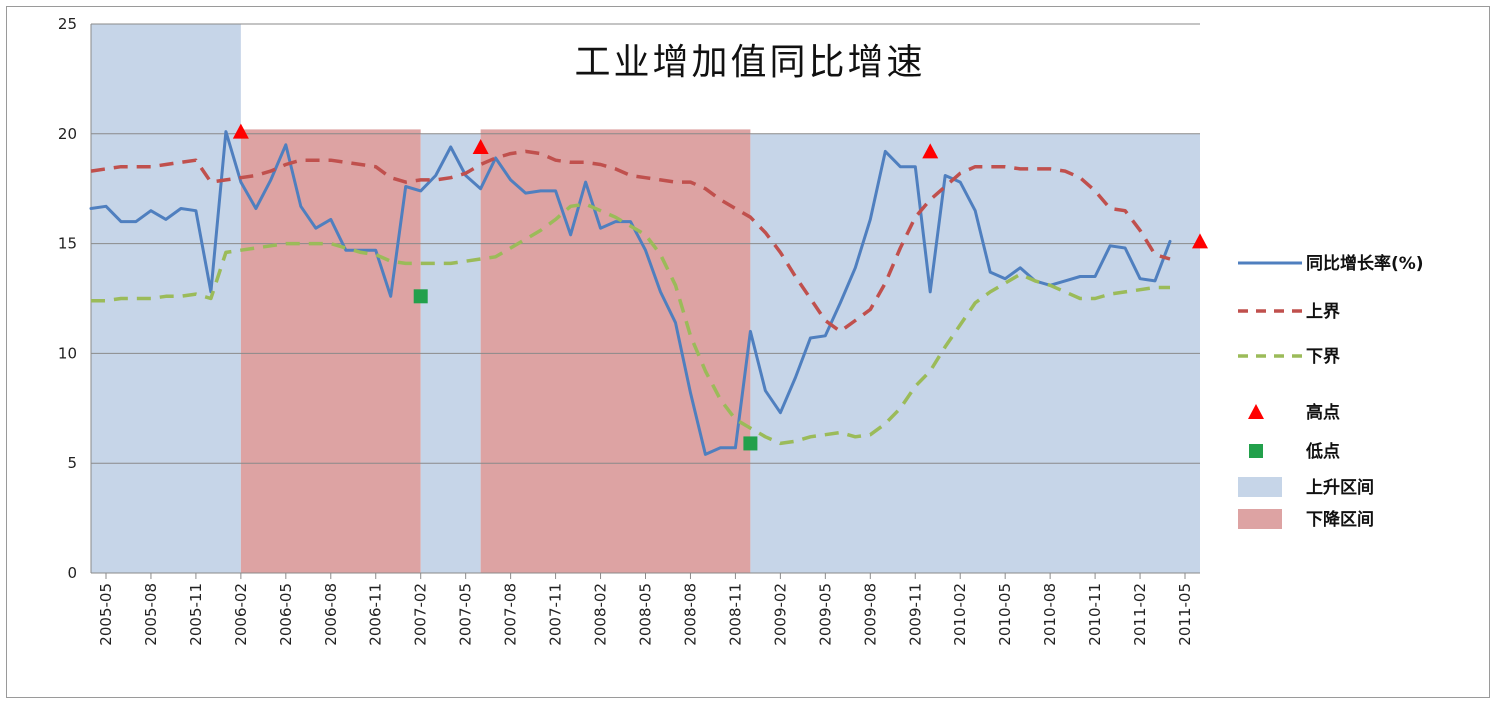 Image resolution: width=1497 pixels, height=705 pixels. What do you see at coordinates (690, 614) in the screenshot?
I see `x-tick-label: 2008-08` at bounding box center [690, 614].